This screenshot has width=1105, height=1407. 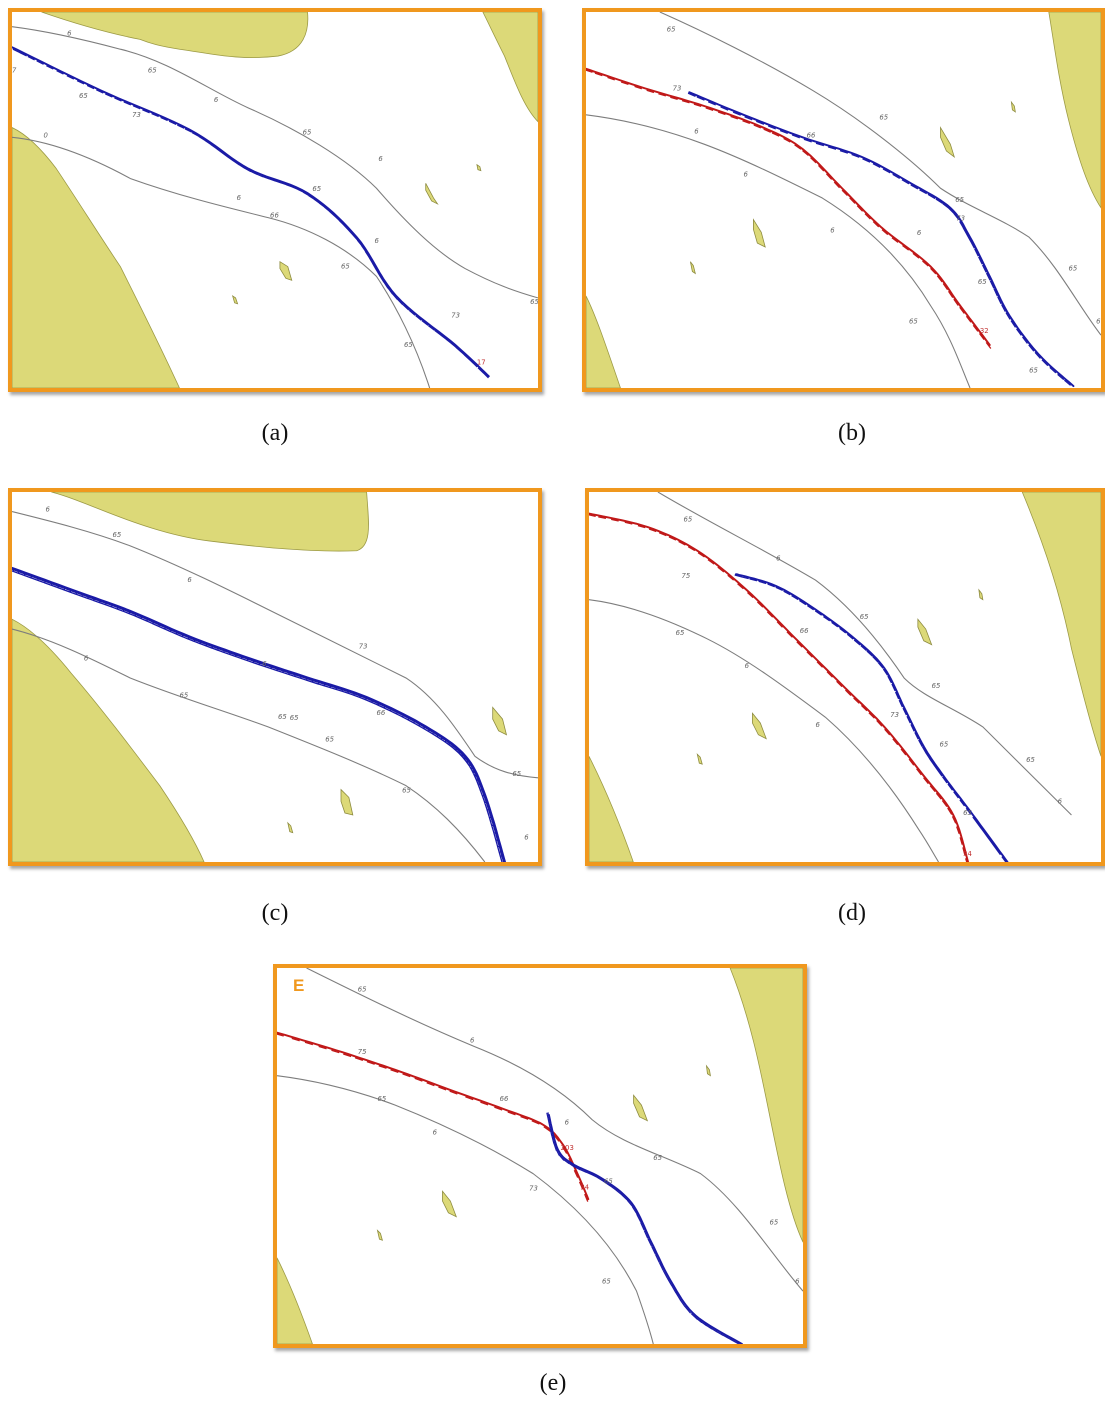 What do you see at coordinates (686, 576) in the screenshot?
I see `depth-sounding-label: 75` at bounding box center [686, 576].